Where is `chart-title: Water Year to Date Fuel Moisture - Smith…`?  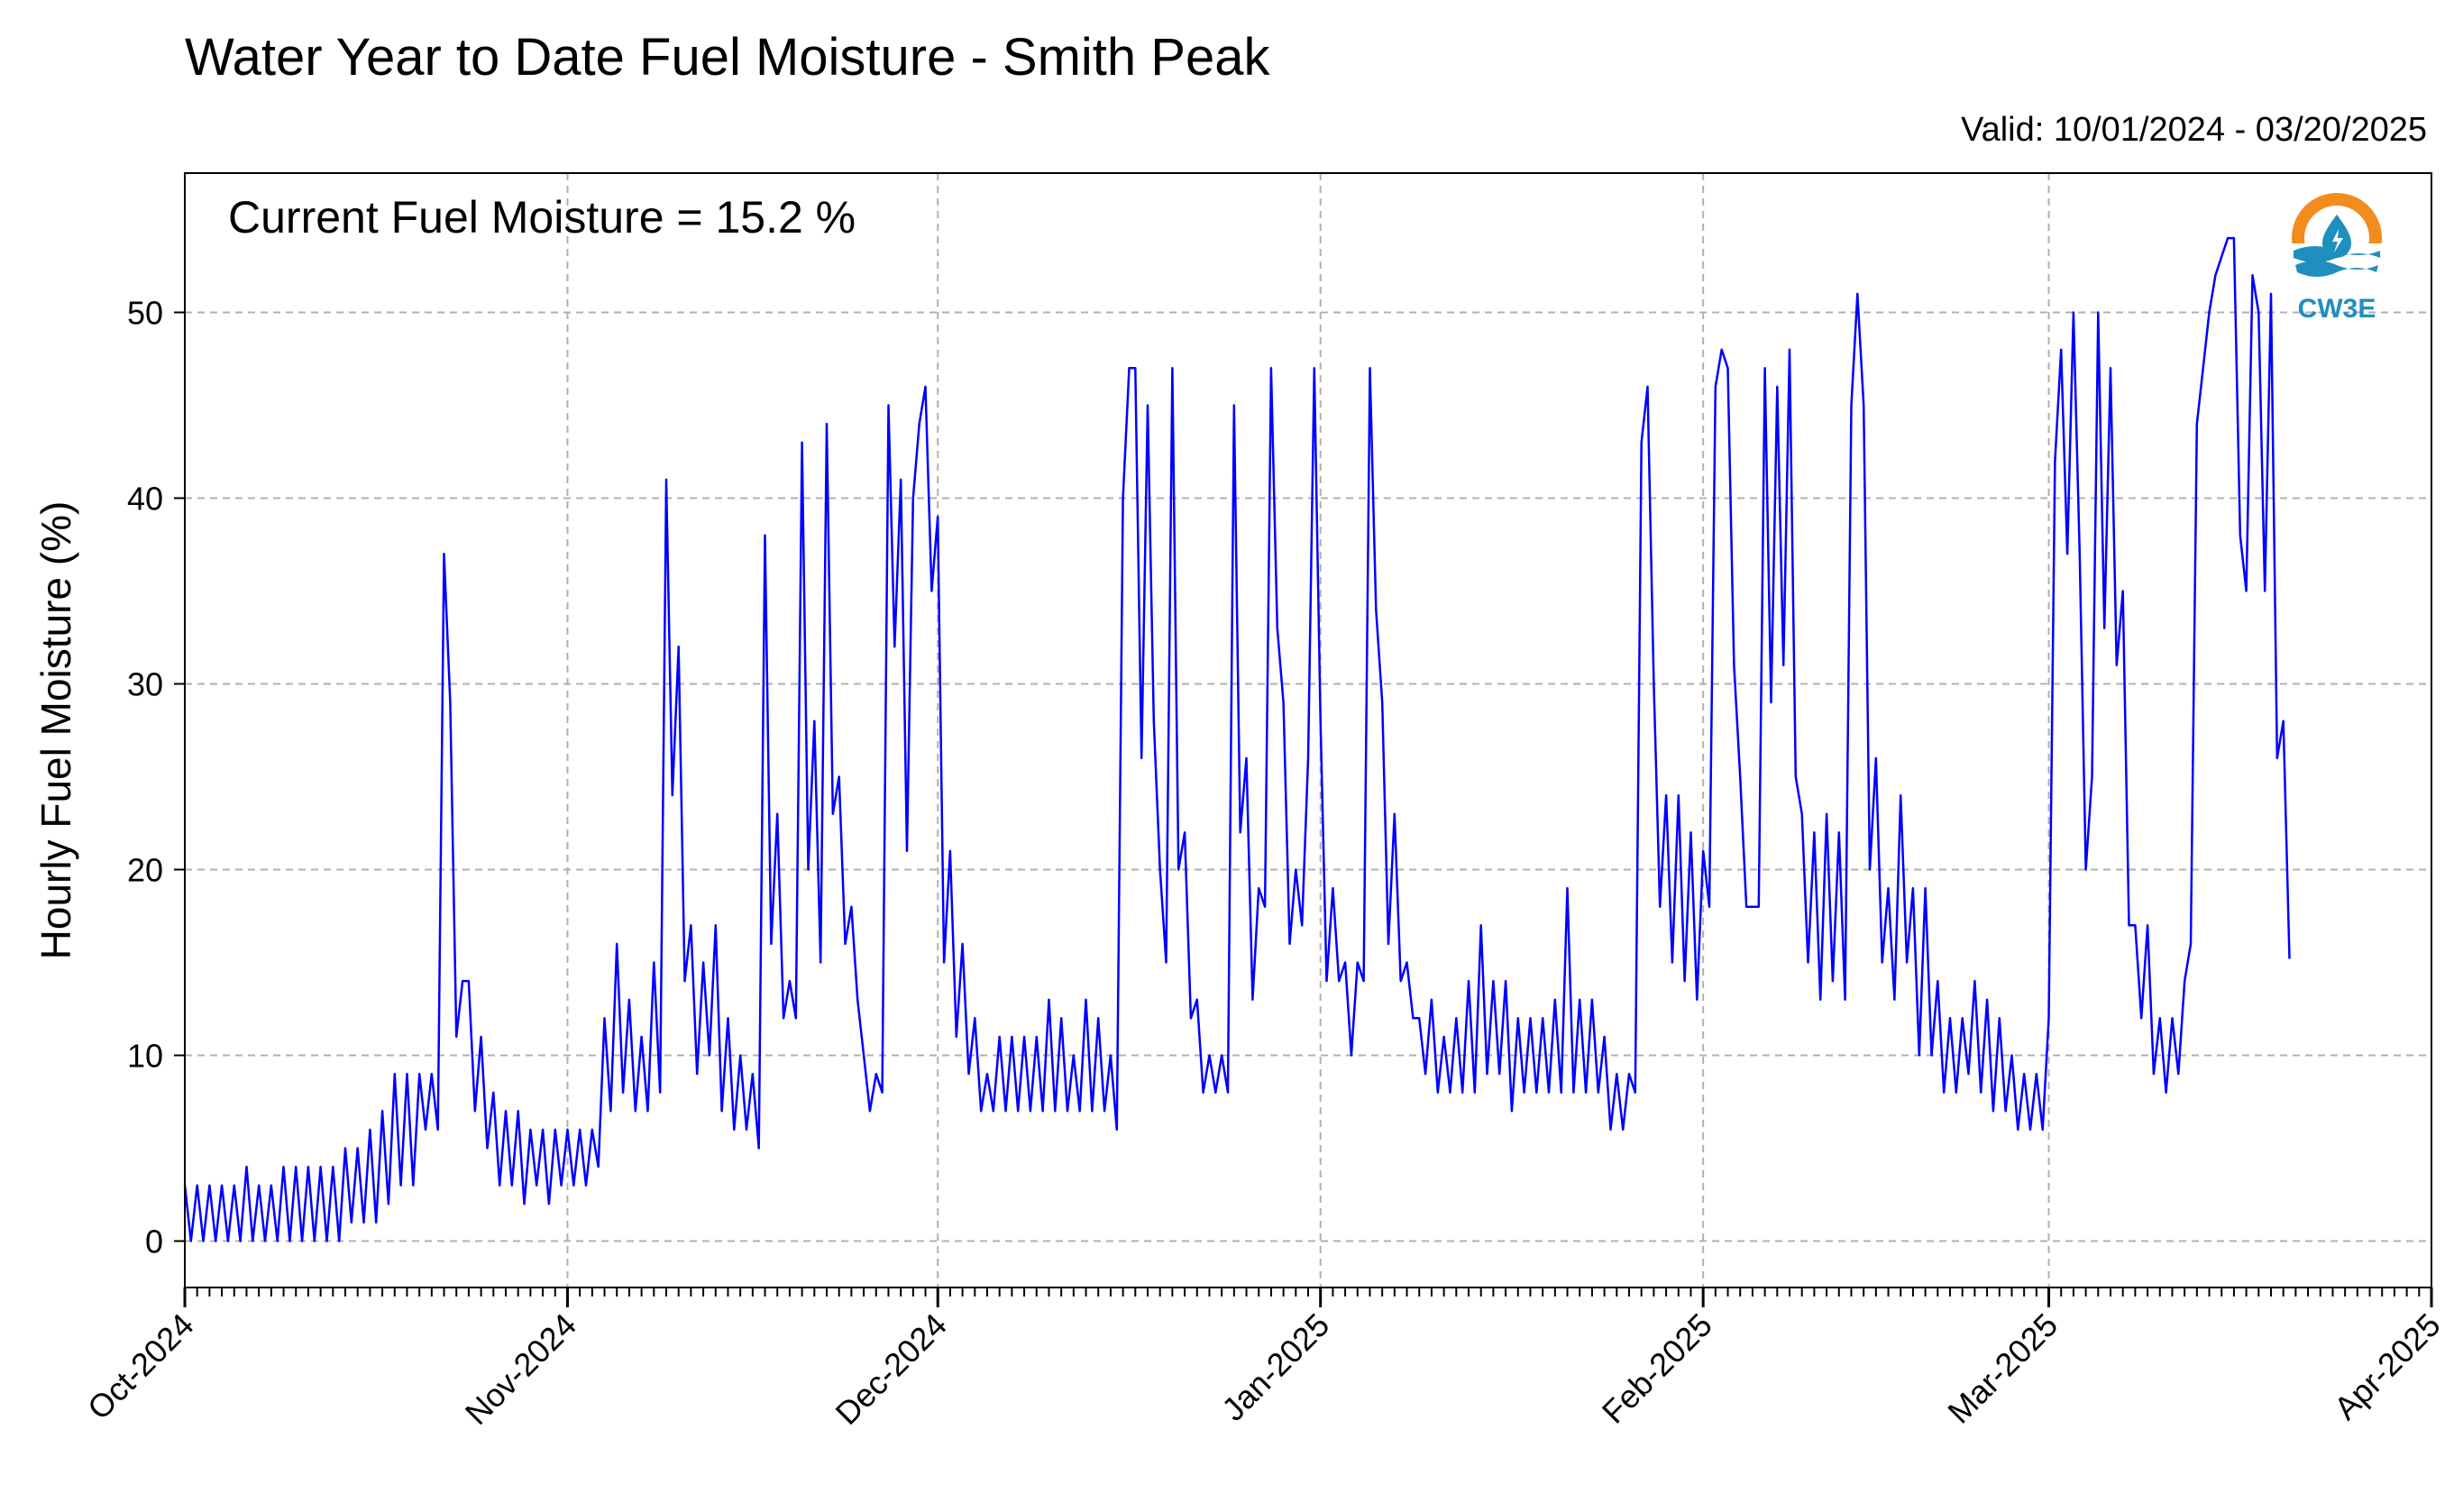
chart-title: Water Year to Date Fuel Moisture - Smith… is located at coordinates (727, 57).